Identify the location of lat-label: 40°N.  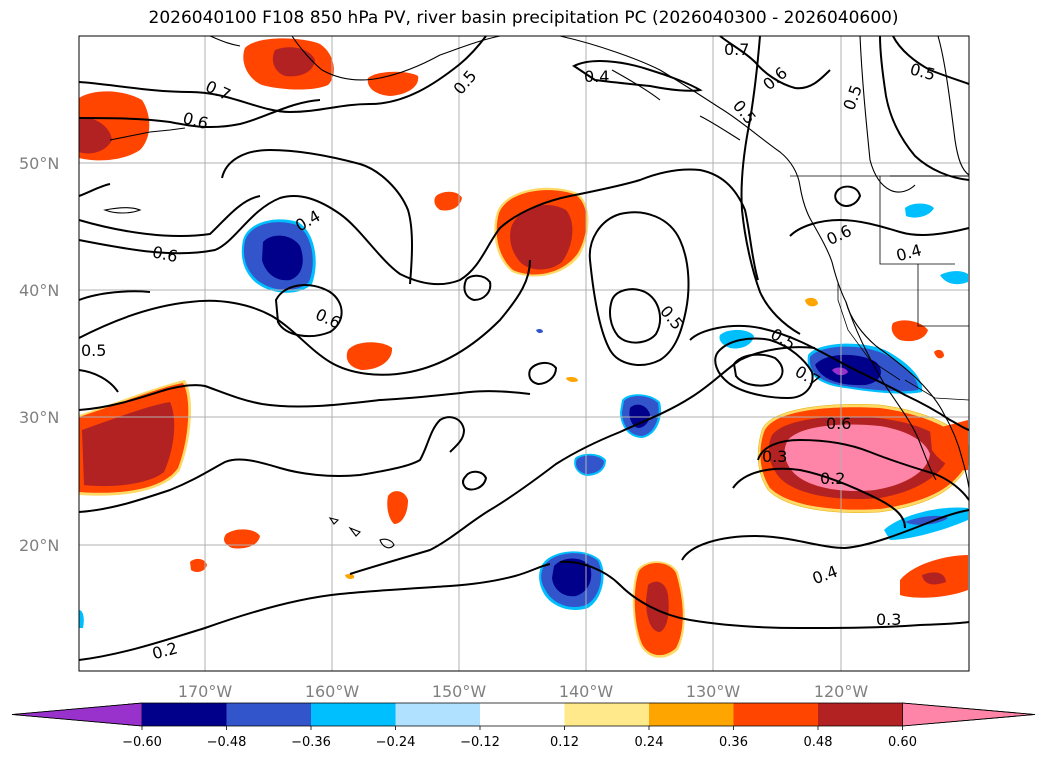
(39, 290).